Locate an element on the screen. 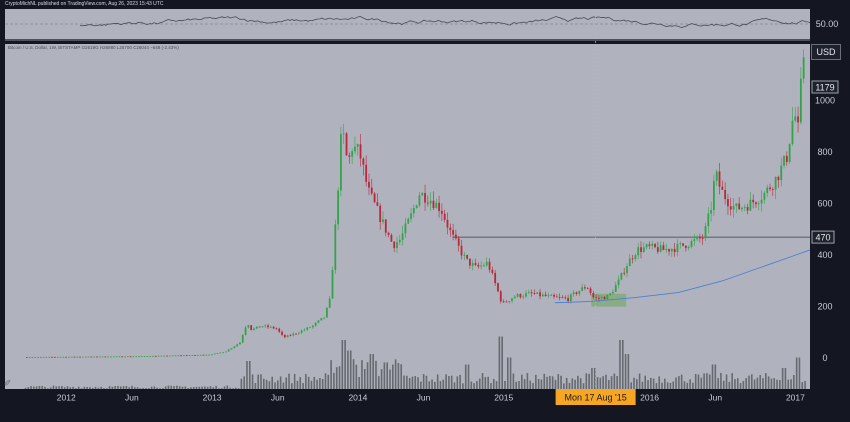 The height and width of the screenshot is (422, 850). y-axis-labels: 0 200 400 600 800 1000 is located at coordinates (825, 229).